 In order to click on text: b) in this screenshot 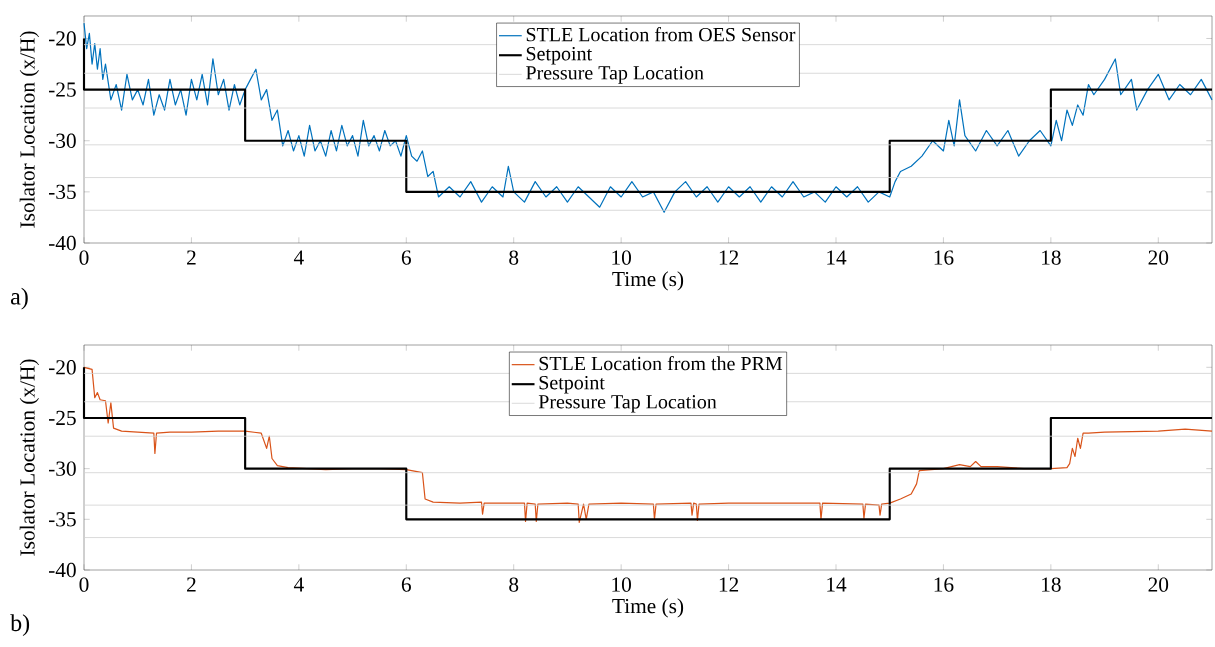, I will do `click(20, 625)`.